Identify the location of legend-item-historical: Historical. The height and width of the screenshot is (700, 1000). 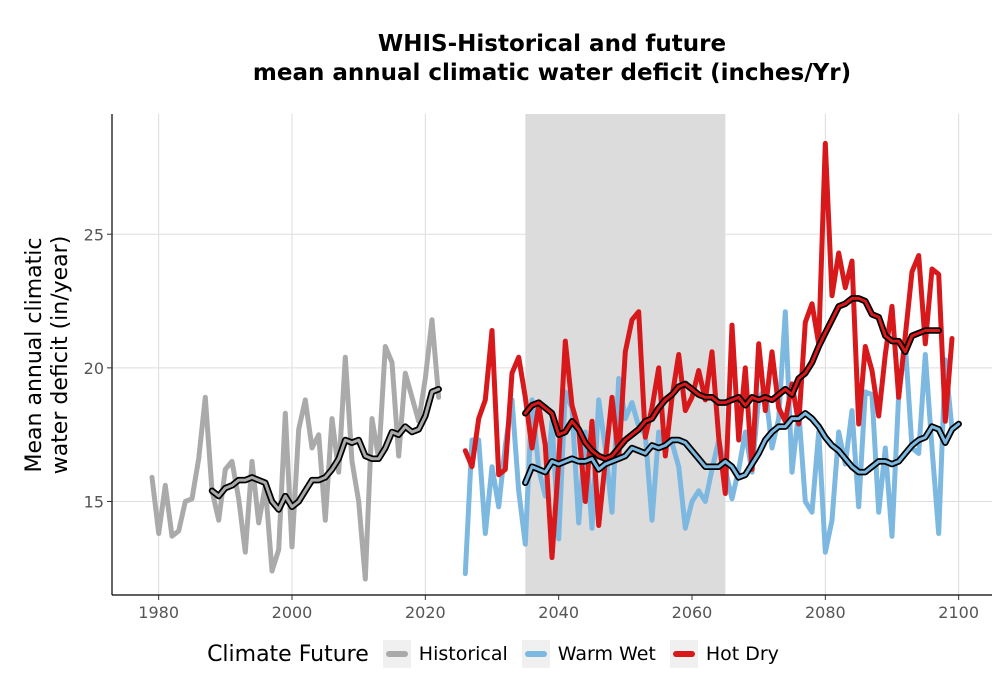
(445, 654).